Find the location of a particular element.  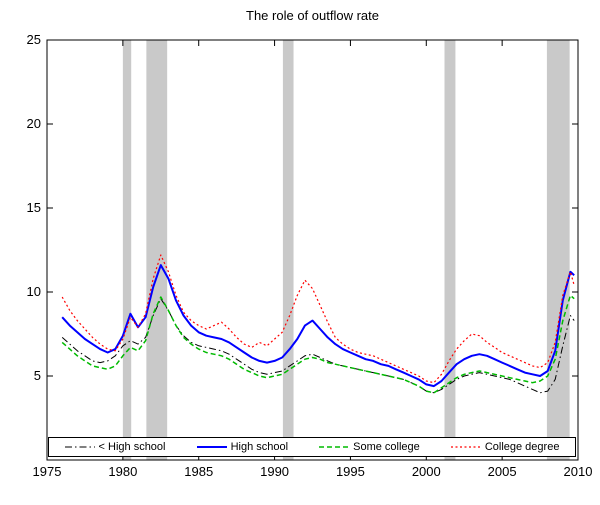

legend-entry-college-degree: College degree is located at coordinates (505, 447).